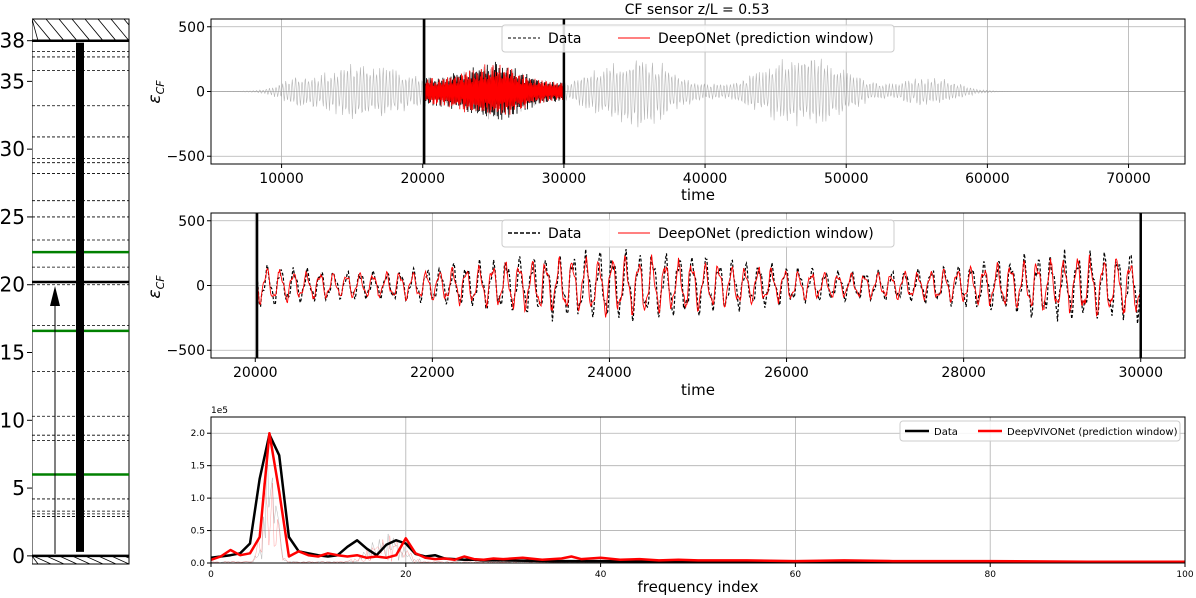 Image resolution: width=1196 pixels, height=598 pixels. I want to click on legend: Data DeepVIVONet (prediction window), so click(1040, 431).